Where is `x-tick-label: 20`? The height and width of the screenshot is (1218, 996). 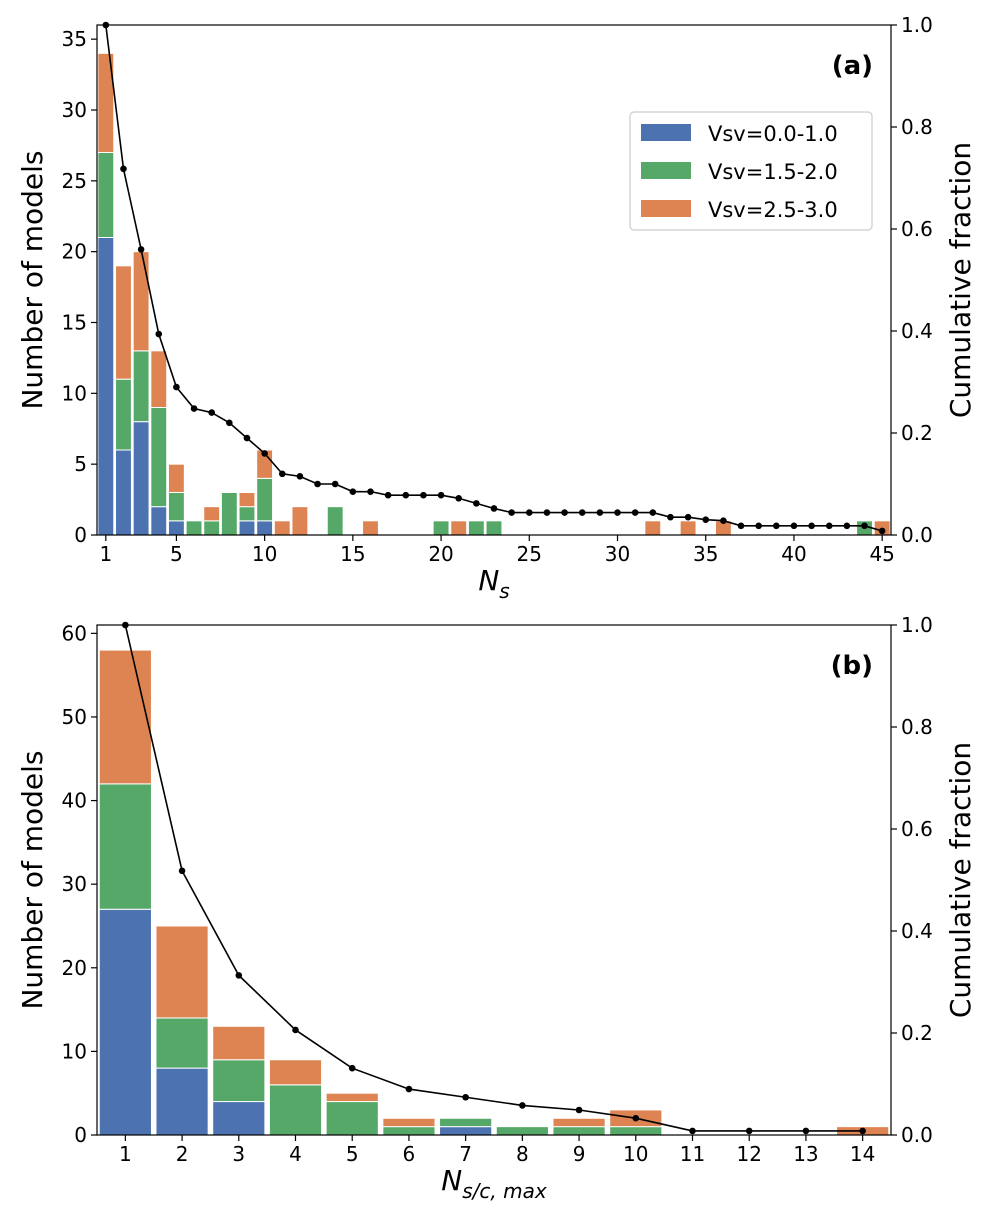 x-tick-label: 20 is located at coordinates (440, 554).